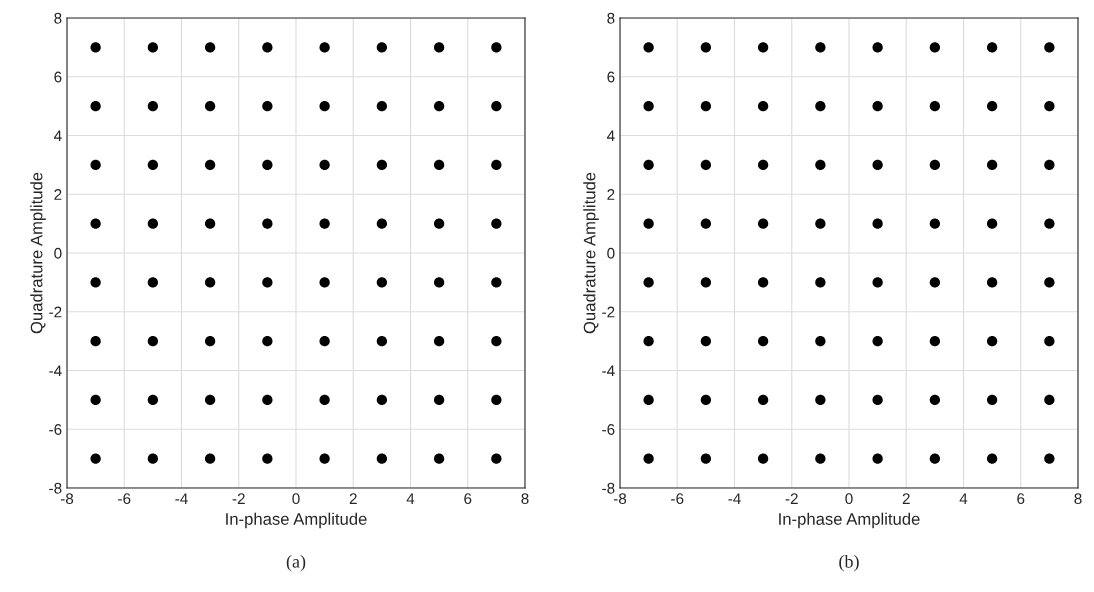  What do you see at coordinates (296, 563) in the screenshot?
I see `text: (a)` at bounding box center [296, 563].